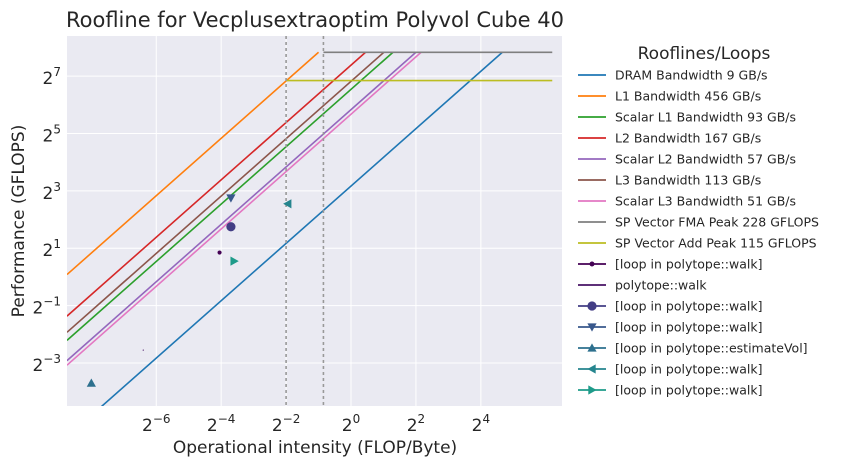 This screenshot has width=847, height=466. What do you see at coordinates (286, 424) in the screenshot?
I see `x-tick-label: 2−2` at bounding box center [286, 424].